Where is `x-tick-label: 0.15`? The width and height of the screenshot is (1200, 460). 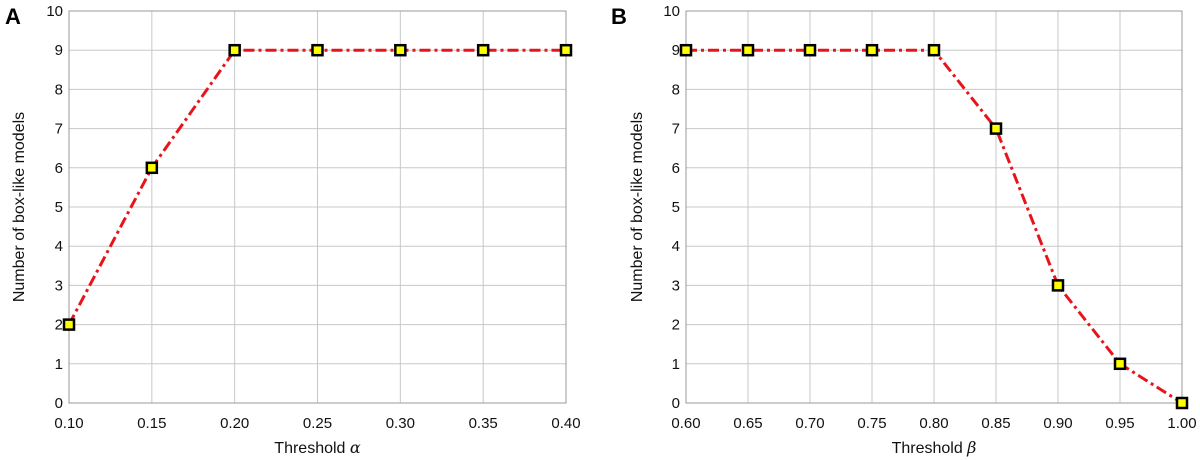 x-tick-label: 0.15 is located at coordinates (151, 423).